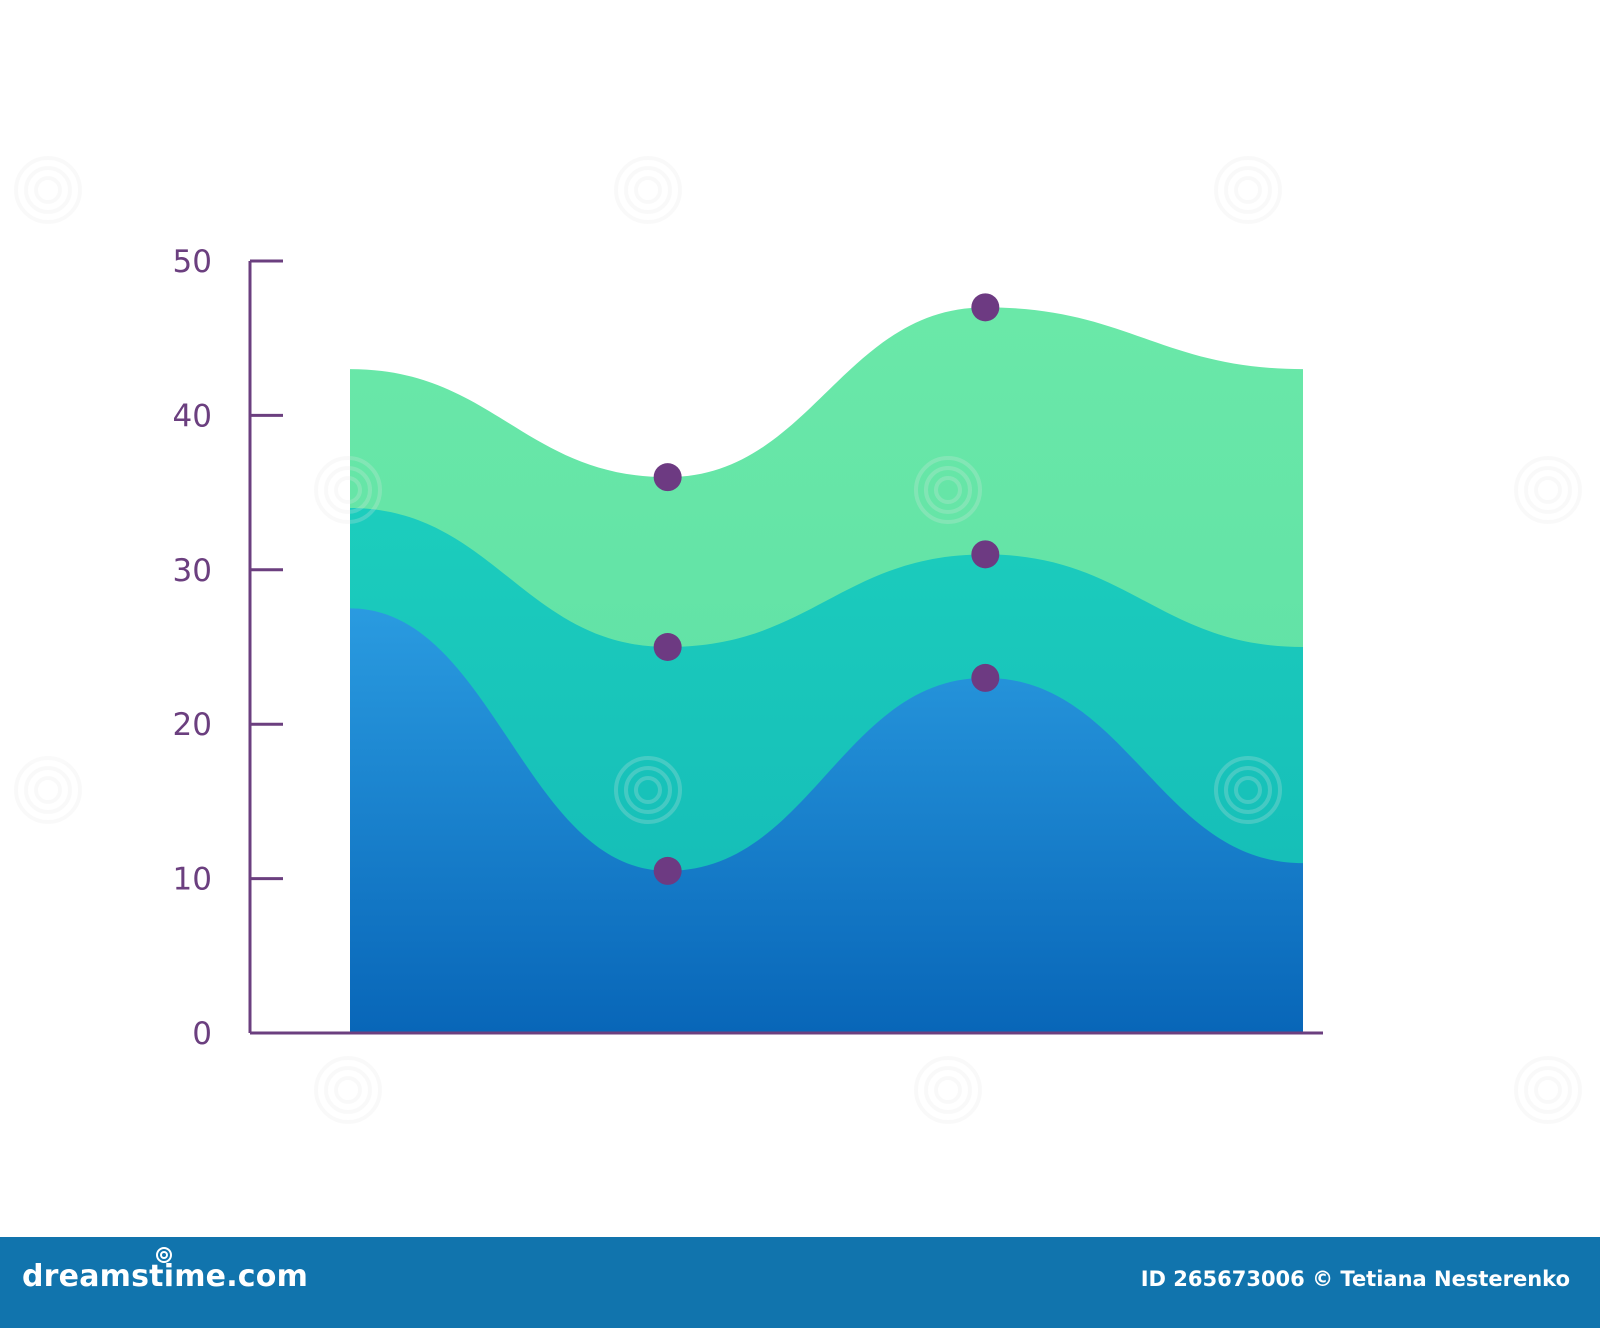  Describe the element at coordinates (826, 589) in the screenshot. I see `data-markers` at that location.